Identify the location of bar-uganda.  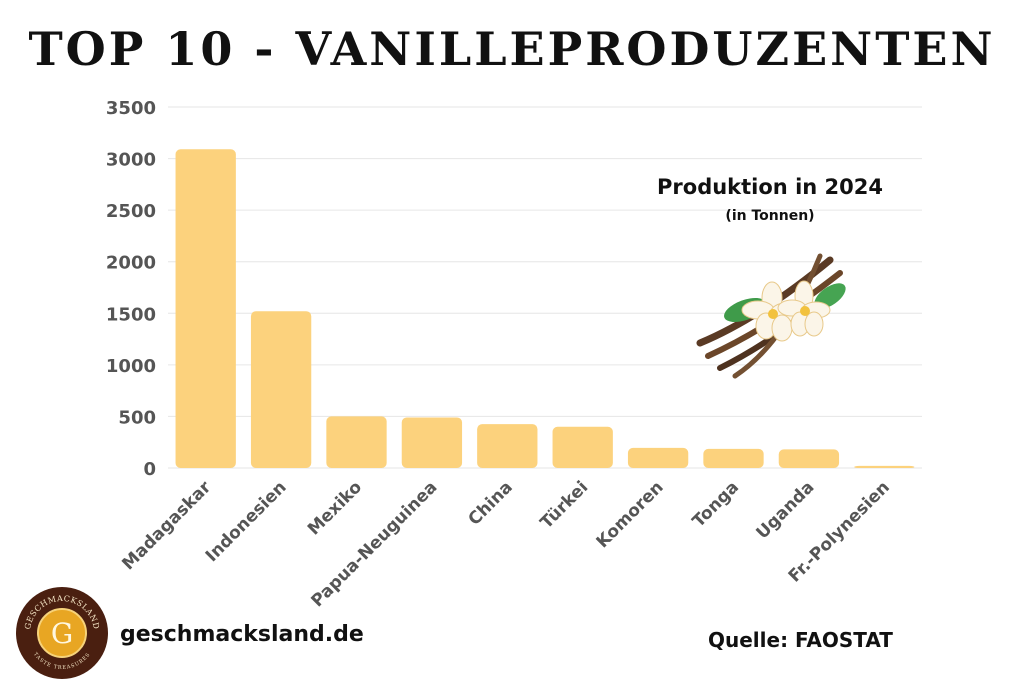
(809, 458).